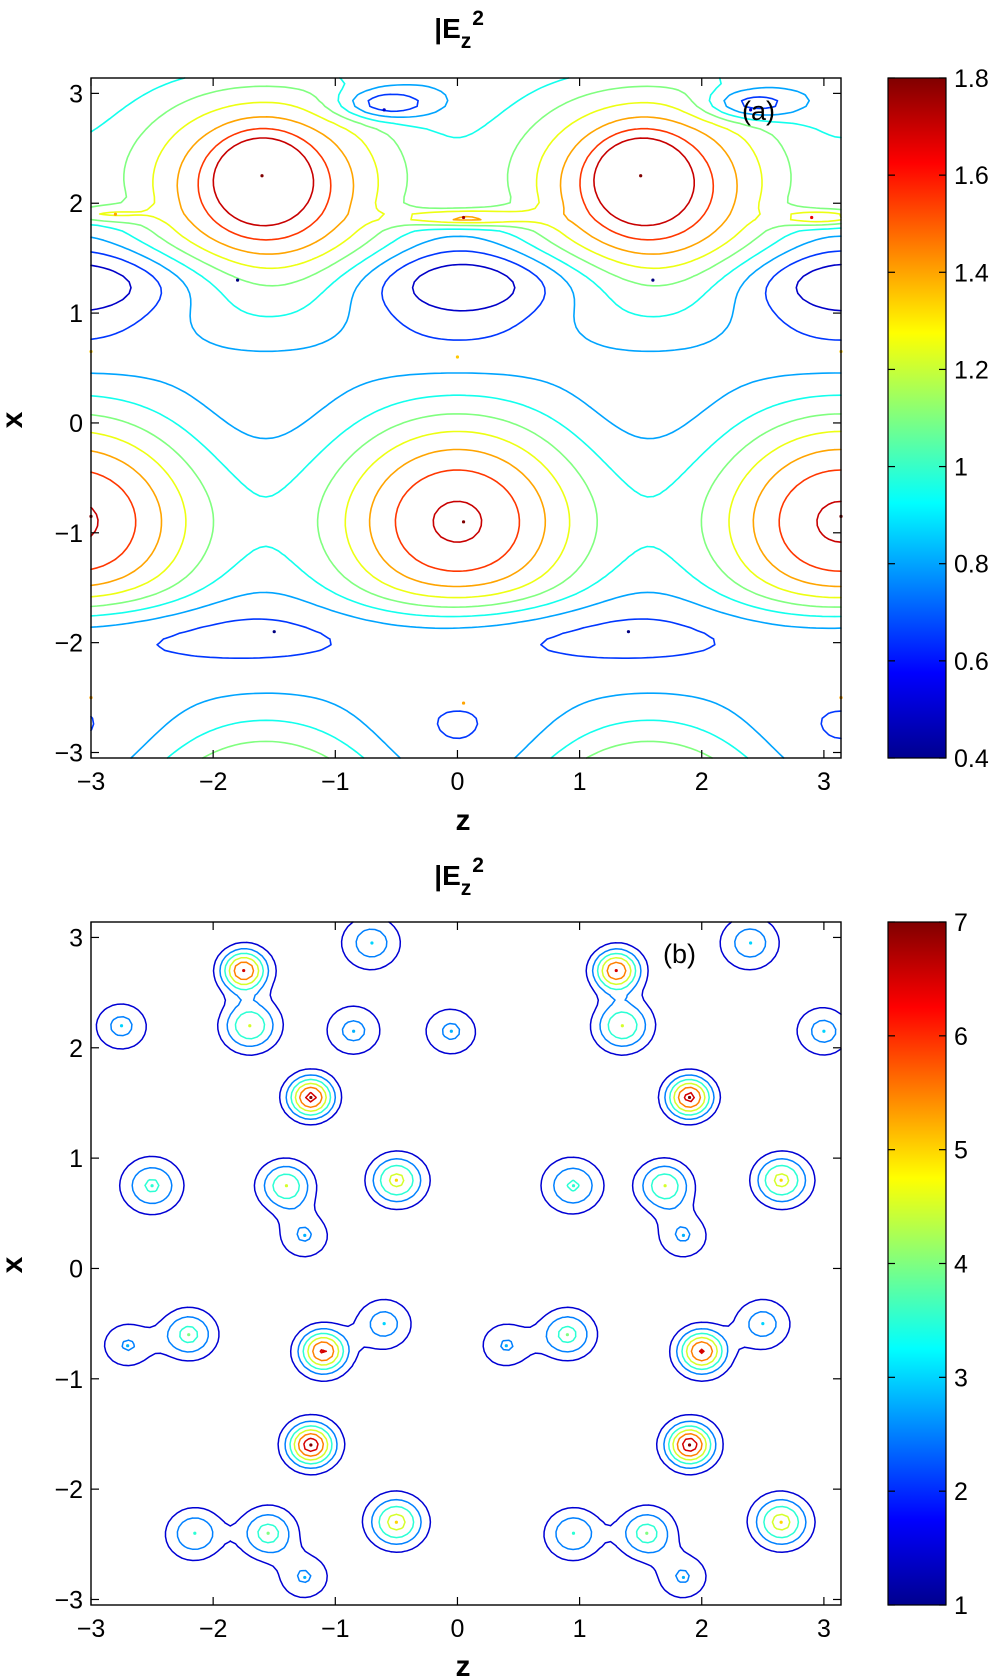 Image resolution: width=1000 pixels, height=1680 pixels. I want to click on colorbar-tick-label: 1.6, so click(971, 176).